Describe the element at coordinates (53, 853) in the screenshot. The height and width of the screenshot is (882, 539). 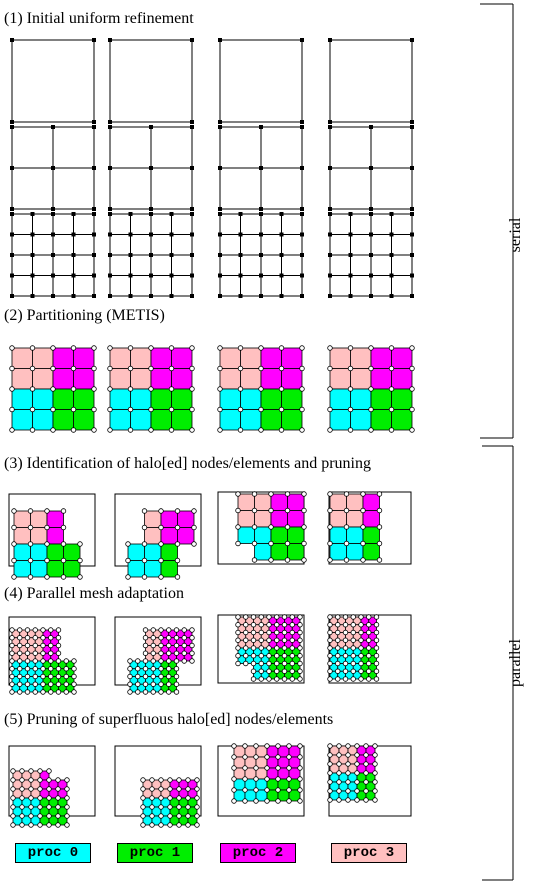
I see `legend-proc-0: proc 0` at that location.